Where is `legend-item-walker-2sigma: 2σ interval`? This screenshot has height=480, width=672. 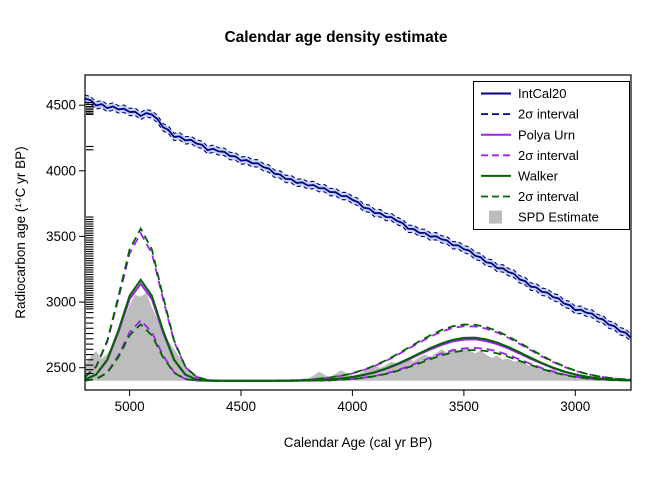
legend-item-walker-2sigma: 2σ interval is located at coordinates (530, 196).